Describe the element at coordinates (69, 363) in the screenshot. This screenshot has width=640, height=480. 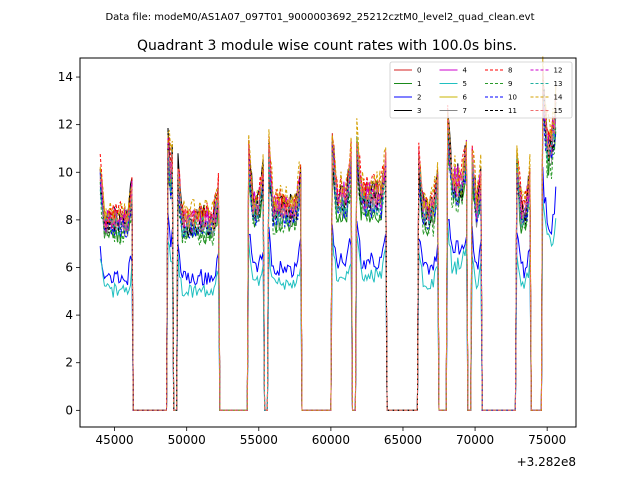
I see `y-tick-label: 2` at that location.